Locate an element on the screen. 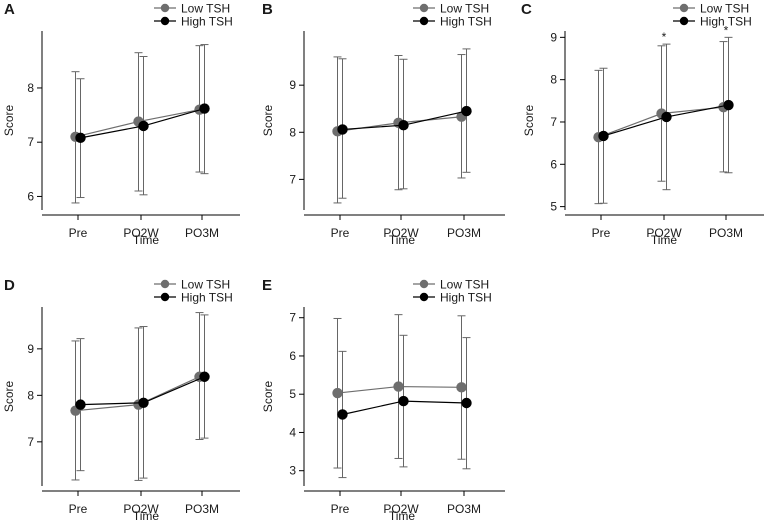 This screenshot has height=523, width=764. y-tick-label: 4 is located at coordinates (292, 432).